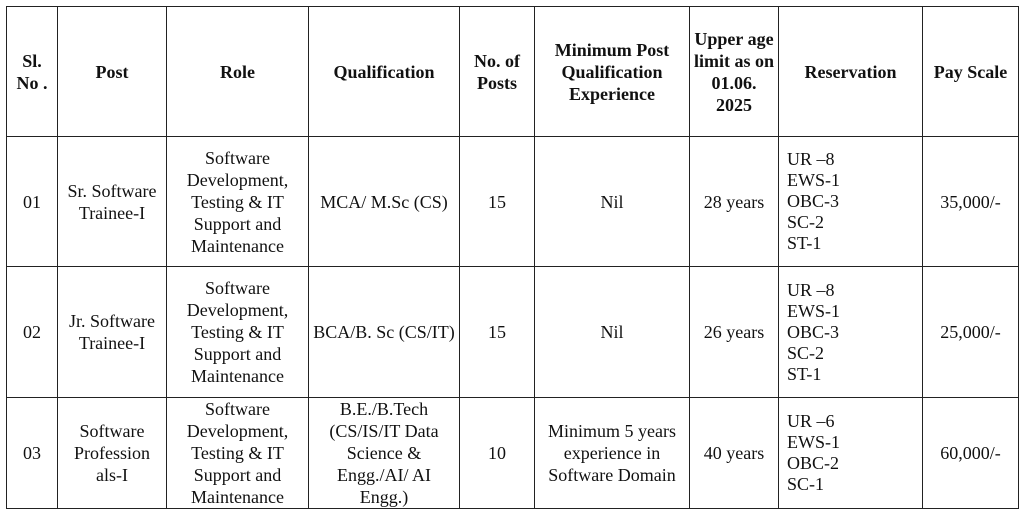 This screenshot has height=516, width=1024. I want to click on table-cell: 25,000/-, so click(970, 332).